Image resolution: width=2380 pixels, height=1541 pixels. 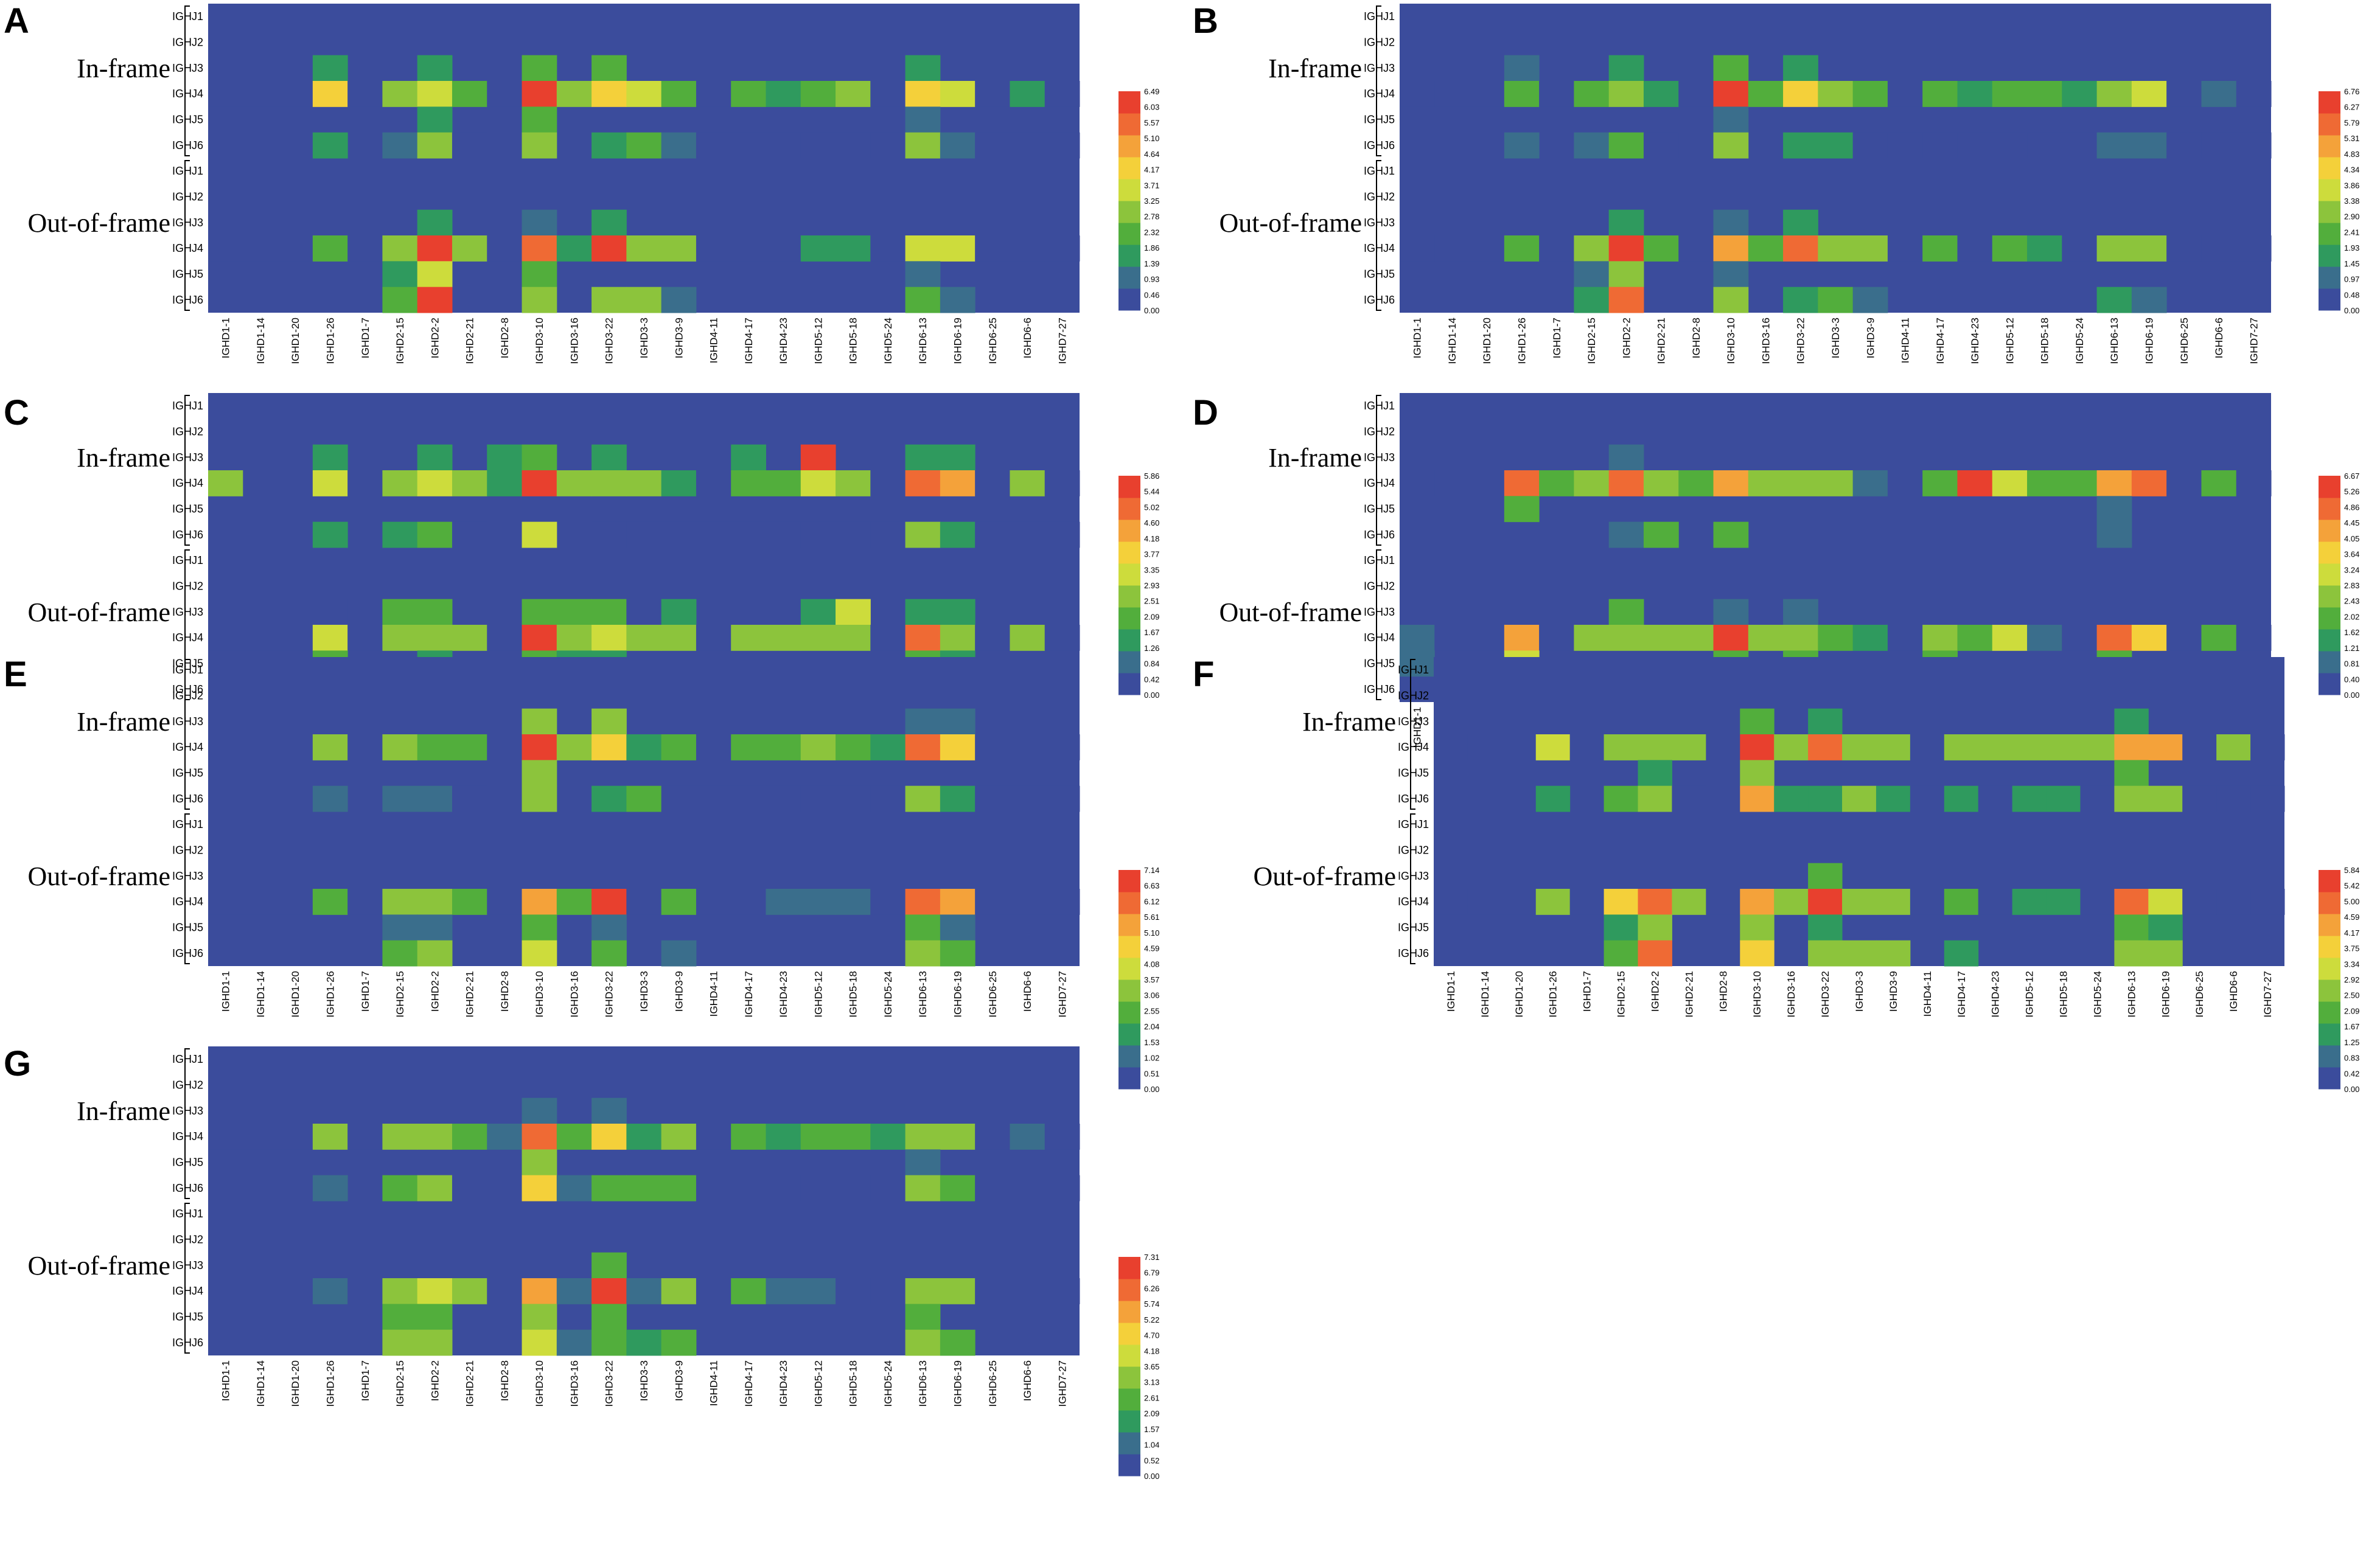 I want to click on colorbar-tick-label: 0.42, so click(x=1151, y=680).